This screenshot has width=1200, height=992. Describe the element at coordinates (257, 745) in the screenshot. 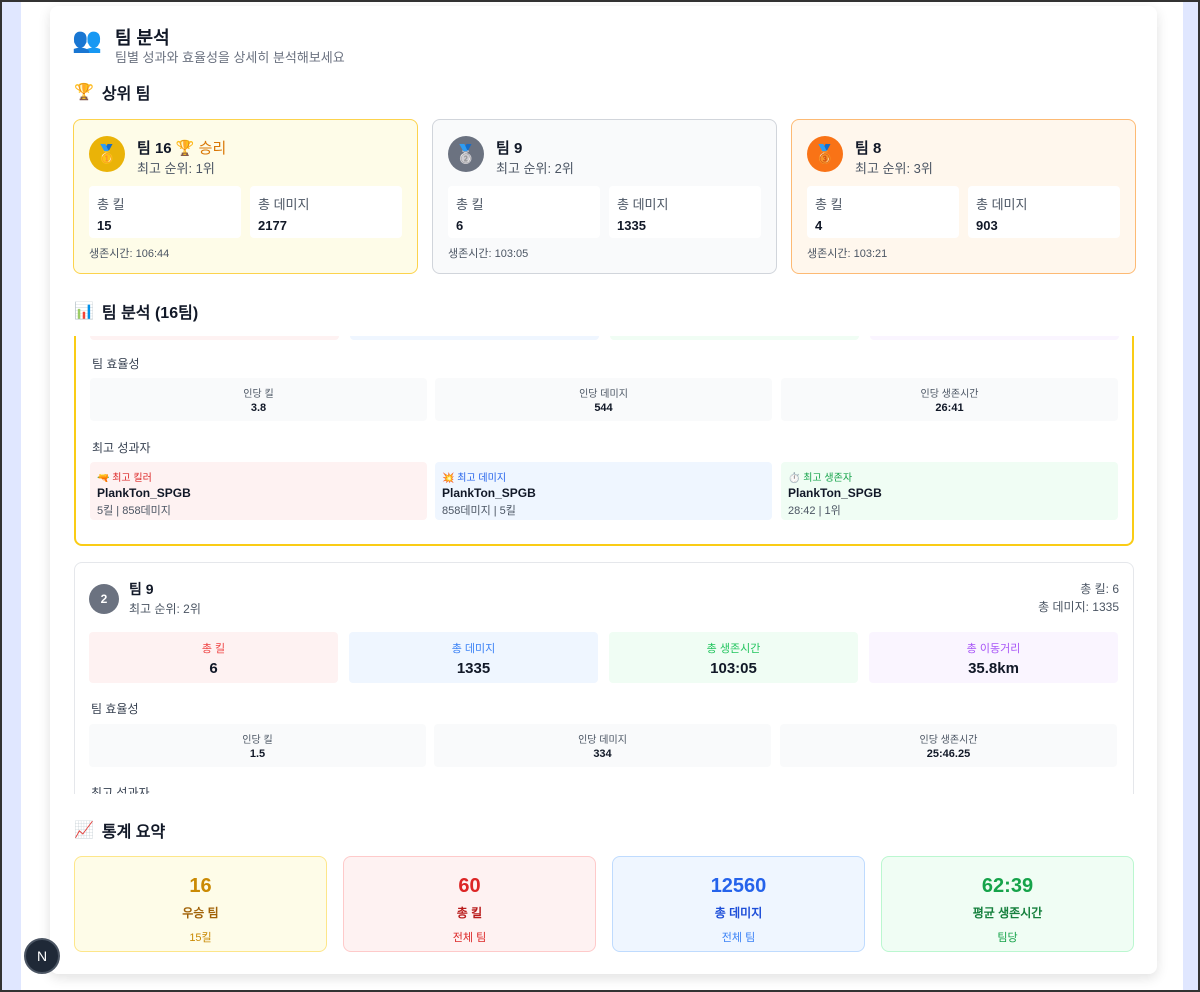

I see `eff-kills: 인당 킬 1.5` at that location.